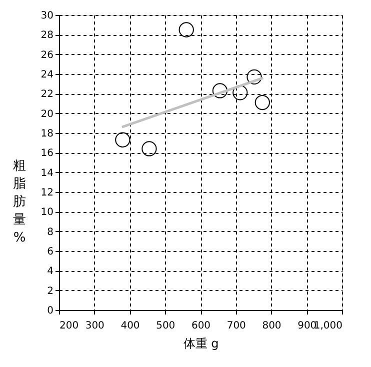 This screenshot has height=367, width=371. I want to click on x-tick-label: 300, so click(94, 326).